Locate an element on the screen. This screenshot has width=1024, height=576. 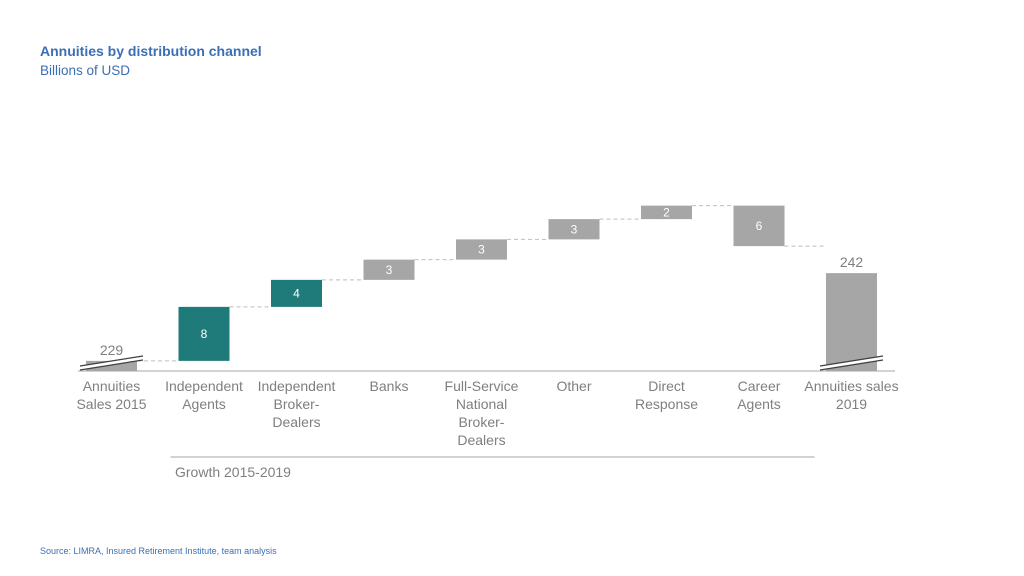
category-label-3: Banks is located at coordinates (389, 386).